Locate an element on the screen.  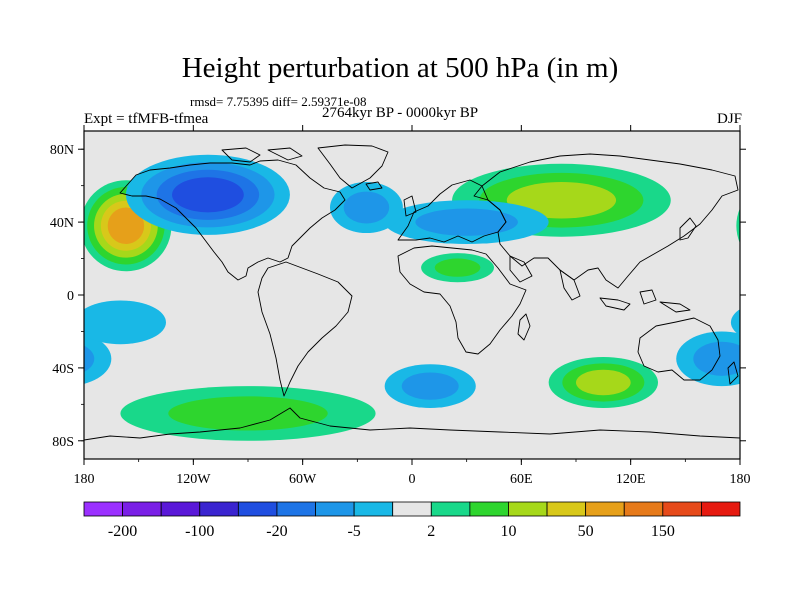
coastline-asia is located at coordinates (610, 221).